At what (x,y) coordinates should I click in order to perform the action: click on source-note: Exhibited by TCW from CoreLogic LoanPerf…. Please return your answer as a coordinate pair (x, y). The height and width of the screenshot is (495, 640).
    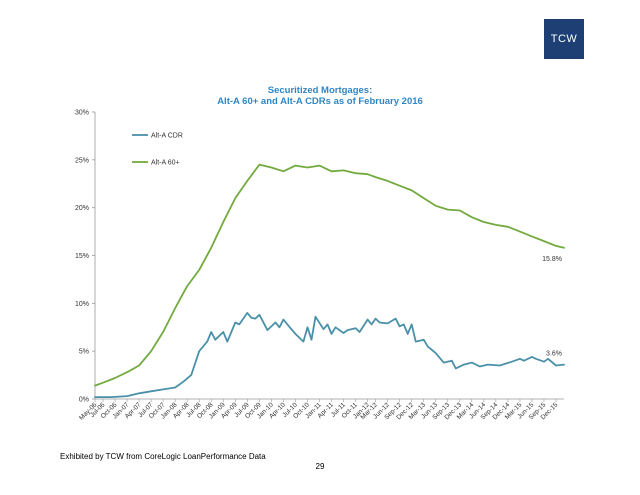
    Looking at the image, I should click on (163, 456).